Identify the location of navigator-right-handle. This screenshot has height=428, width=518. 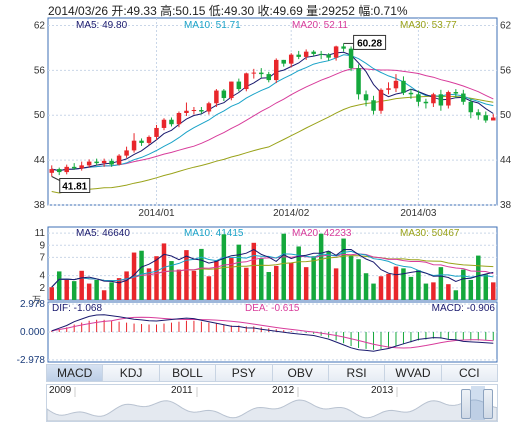
(488, 404).